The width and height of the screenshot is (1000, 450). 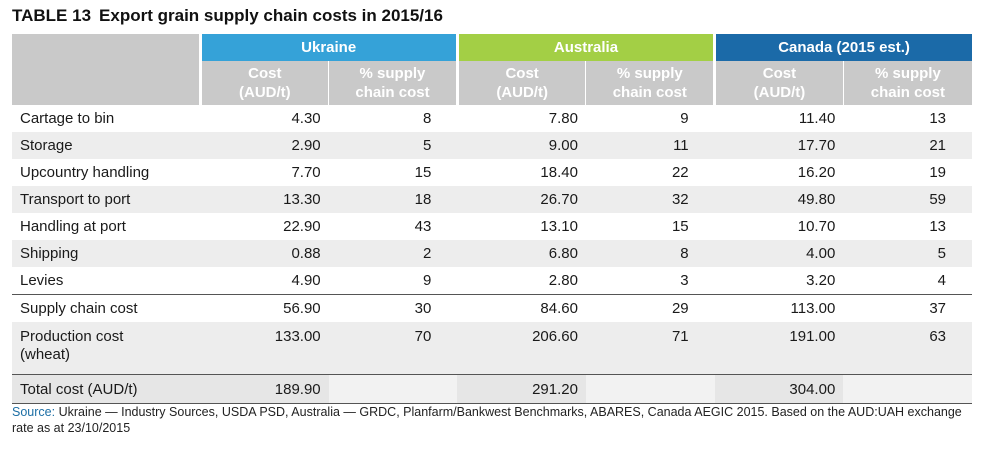 I want to click on cell: 18.40, so click(x=559, y=172).